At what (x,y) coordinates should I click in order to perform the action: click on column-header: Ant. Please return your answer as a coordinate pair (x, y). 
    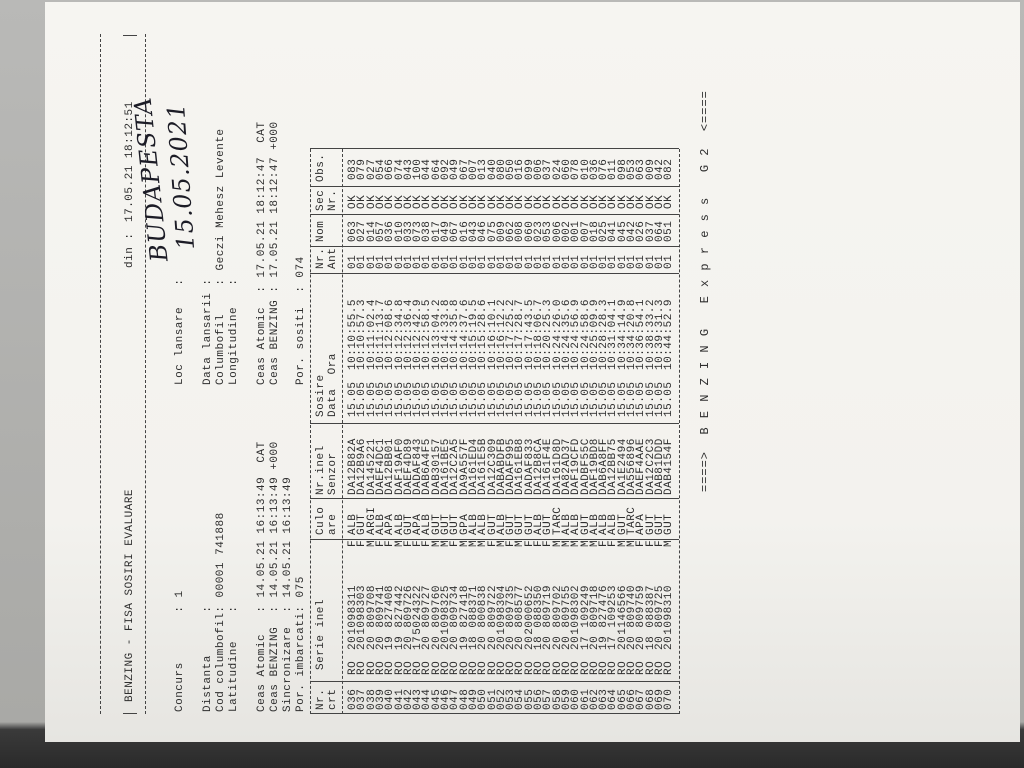
    Looking at the image, I should click on (333, 258).